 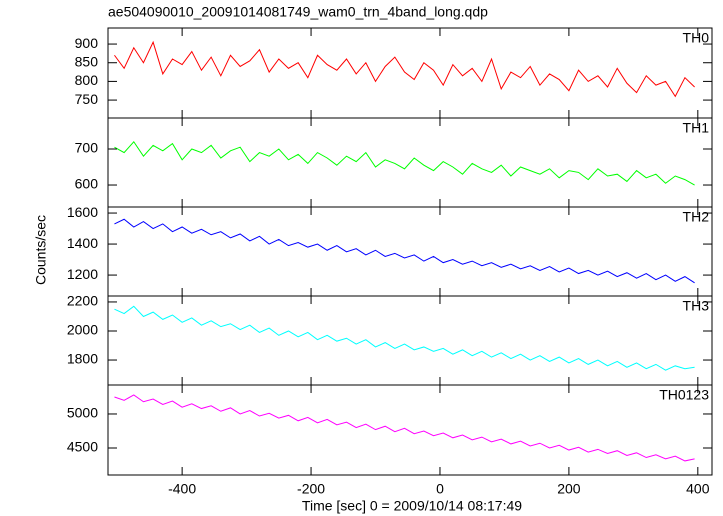 I want to click on y-tick-label: 4500, so click(x=82, y=447).